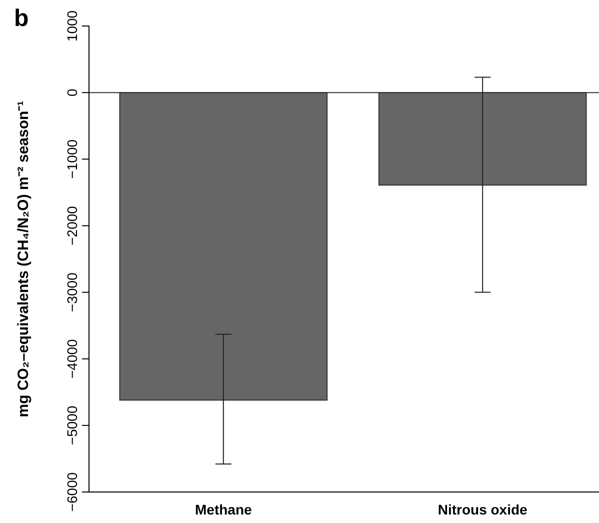 The image size is (599, 523). I want to click on y-tick-label: −5000, so click(72, 426).